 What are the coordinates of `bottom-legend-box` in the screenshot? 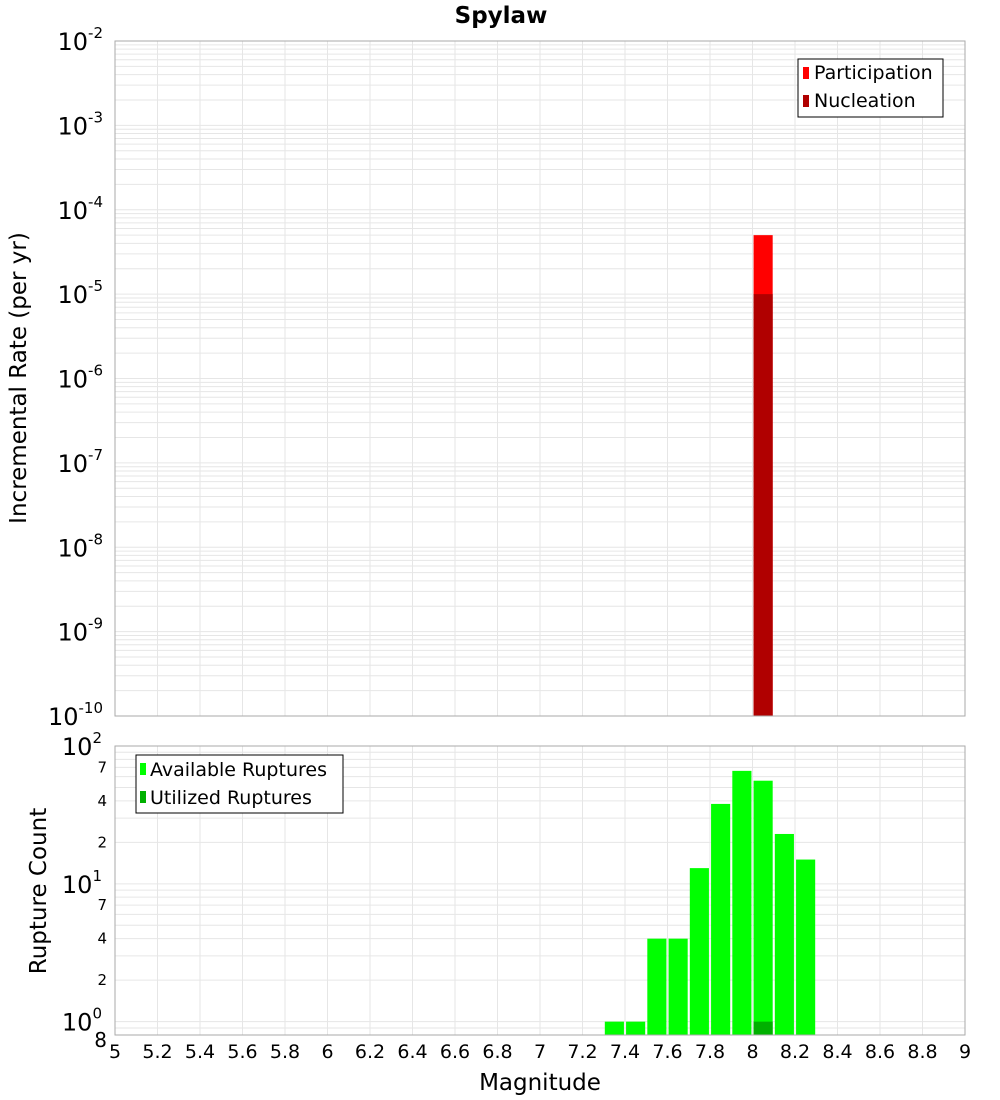 It's located at (239, 784).